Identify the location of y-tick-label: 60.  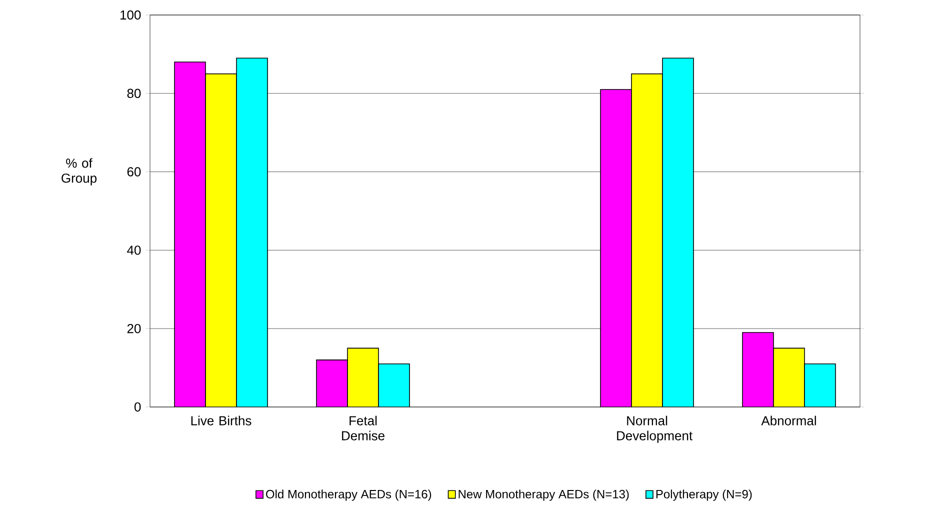
(134, 171).